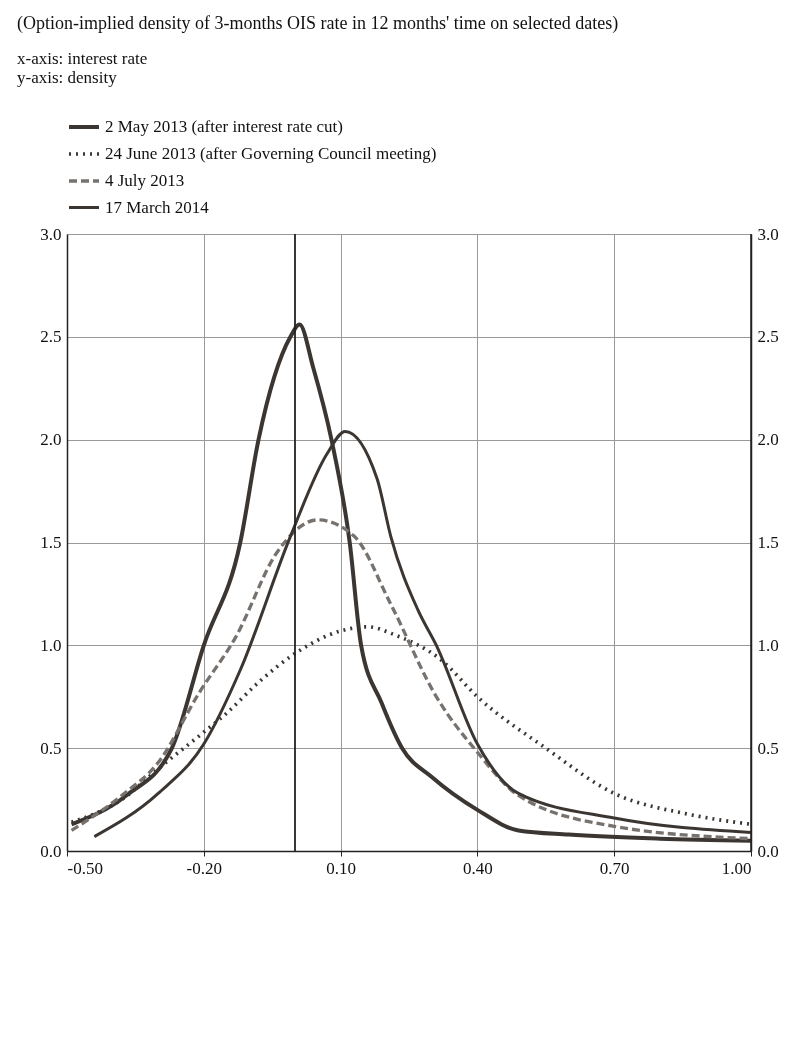 The width and height of the screenshot is (810, 1048). What do you see at coordinates (271, 153) in the screenshot?
I see `legend-label: 24 June 2013 (after Governing Council meeting)` at bounding box center [271, 153].